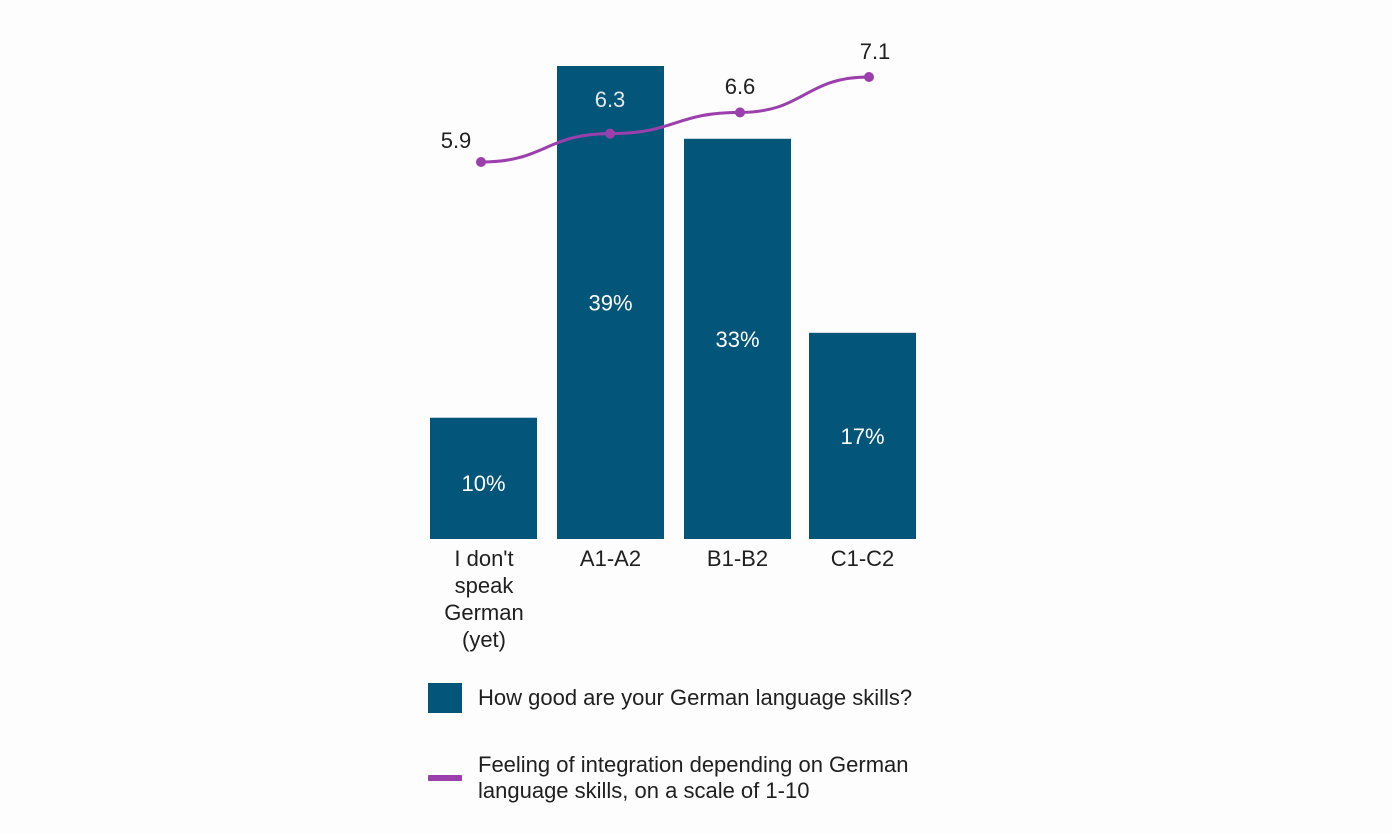 This screenshot has height=834, width=1392. I want to click on category-label-line: speak, so click(485, 585).